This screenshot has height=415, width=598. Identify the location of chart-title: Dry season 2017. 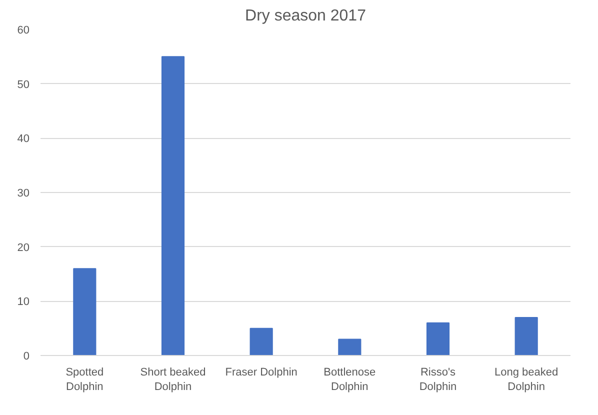
(305, 16).